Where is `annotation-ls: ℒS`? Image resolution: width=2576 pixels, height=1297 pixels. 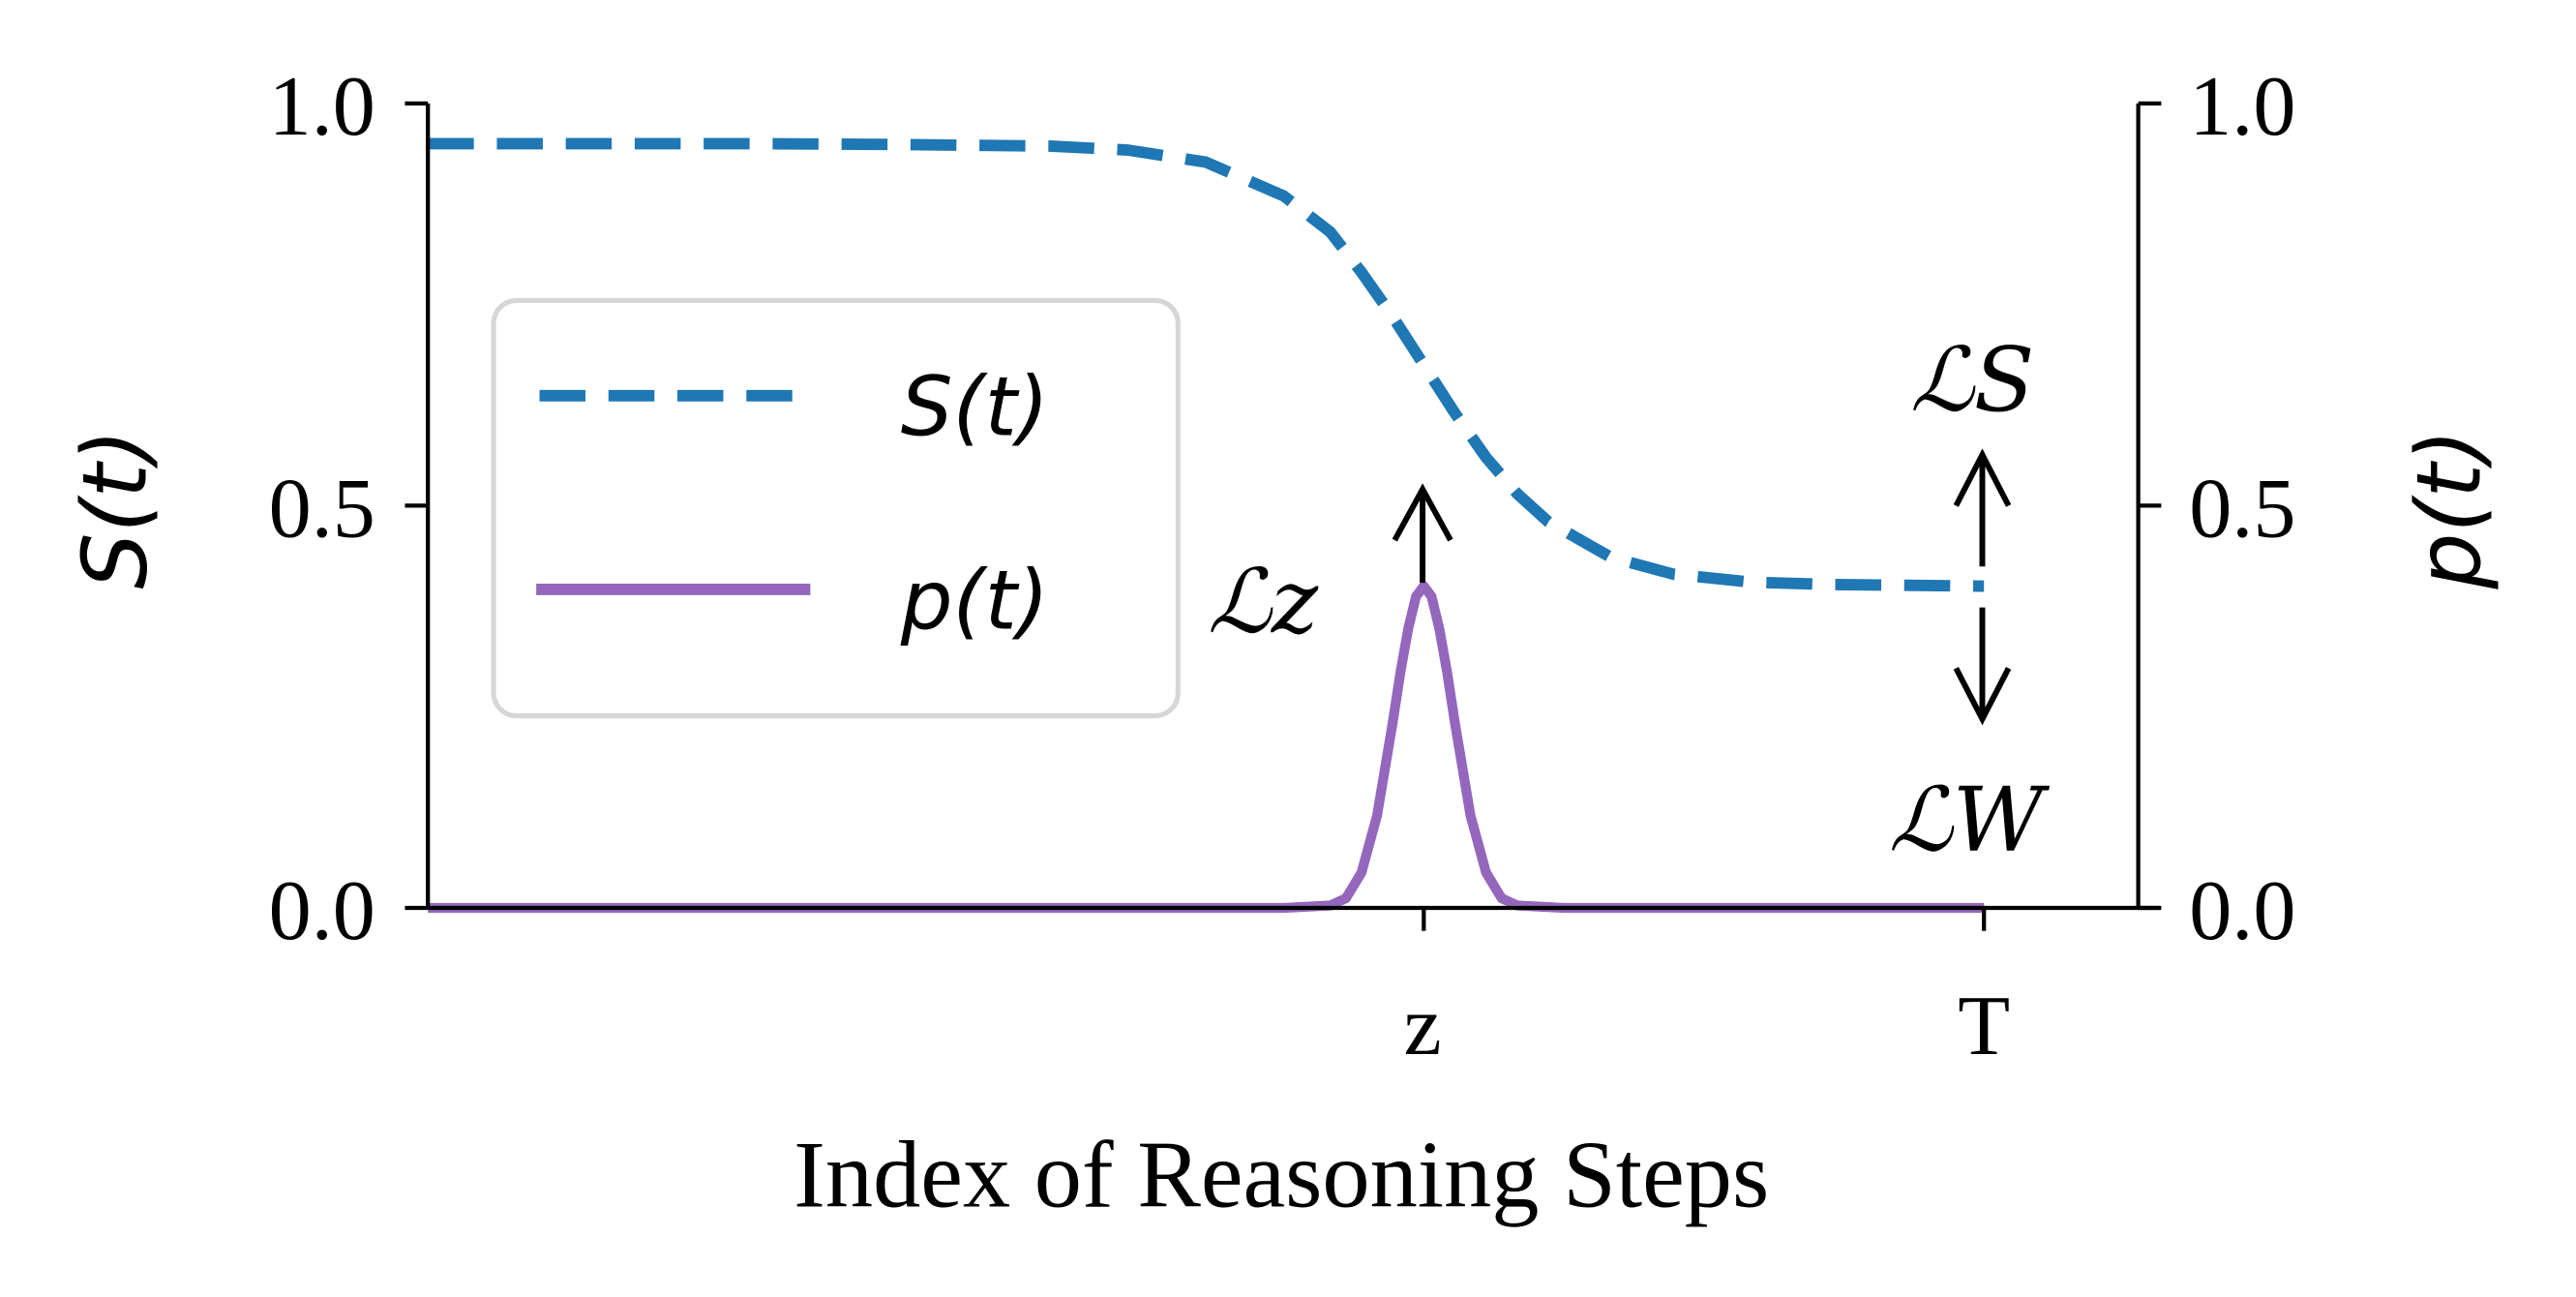
annotation-ls: ℒS is located at coordinates (1972, 447).